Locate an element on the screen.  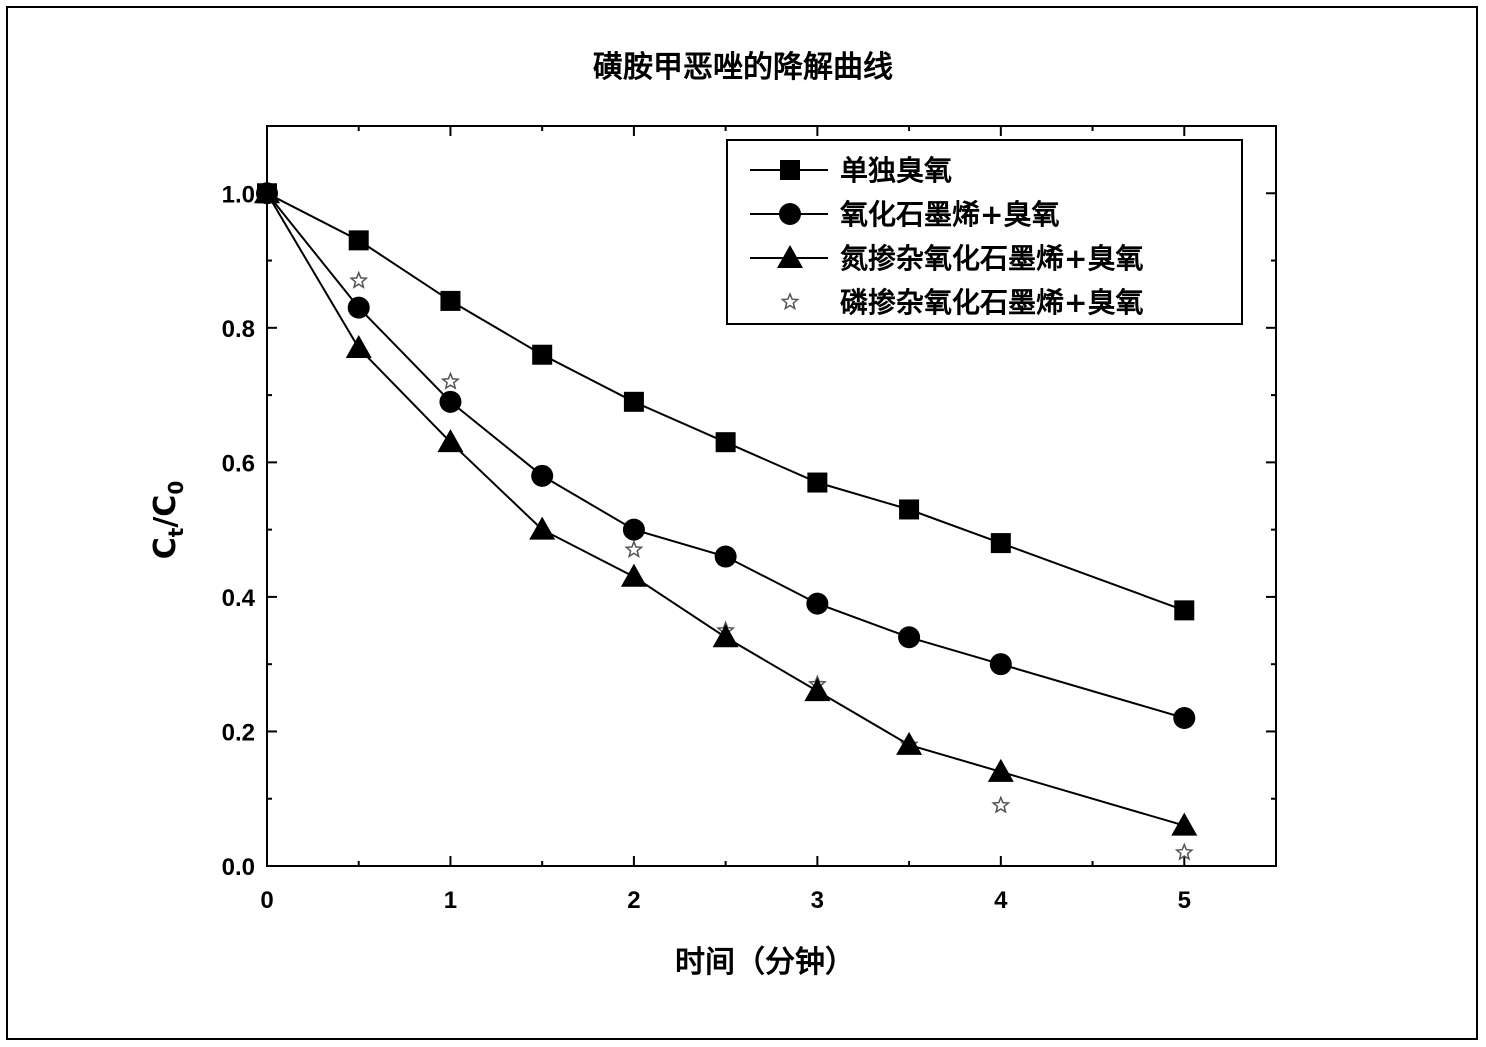
legend-item-4-label: 磷掺杂氧化石墨烯+臭氧 is located at coordinates (991, 302).